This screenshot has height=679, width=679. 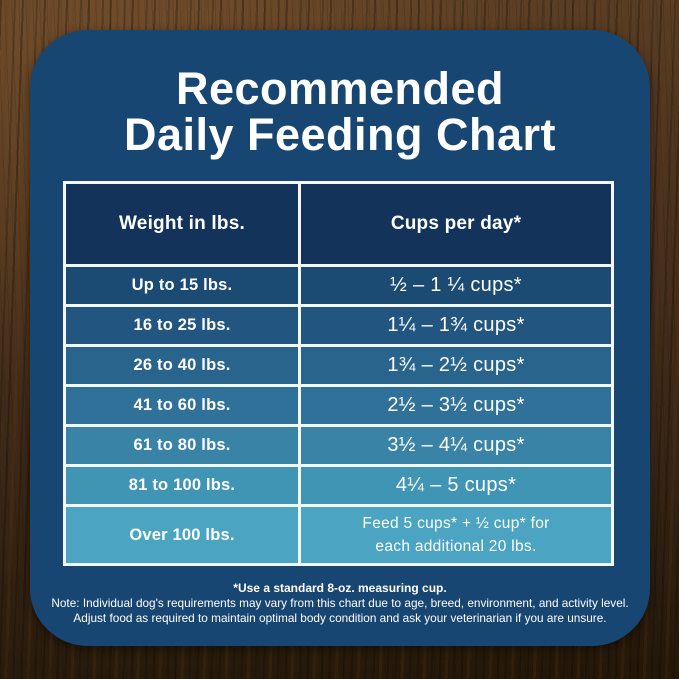 I want to click on table-row-cups: ½ – 1 ¼ cups*, so click(x=456, y=285).